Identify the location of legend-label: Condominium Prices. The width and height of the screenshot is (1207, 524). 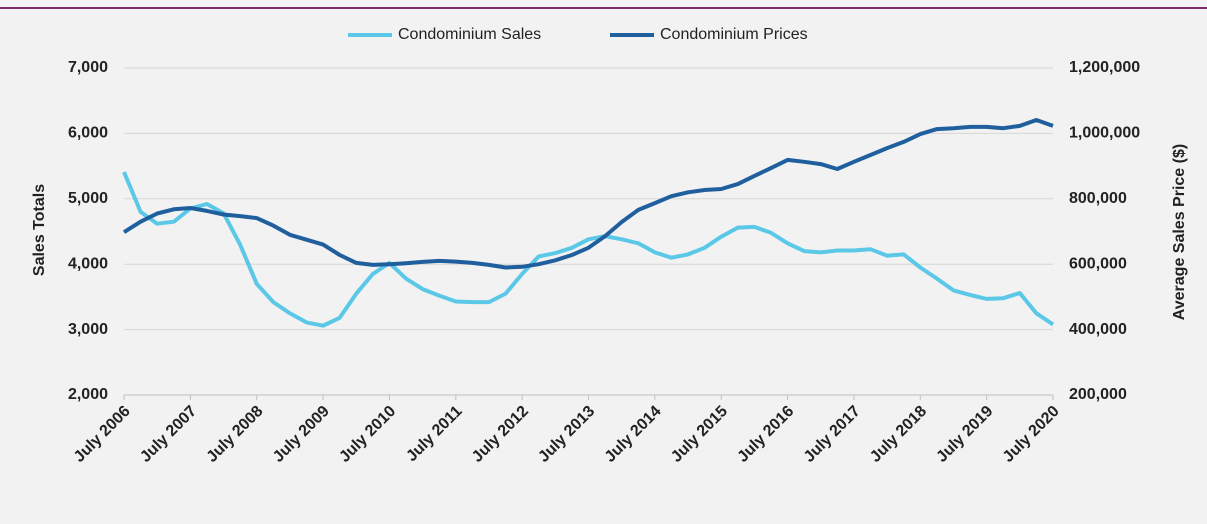
(734, 34).